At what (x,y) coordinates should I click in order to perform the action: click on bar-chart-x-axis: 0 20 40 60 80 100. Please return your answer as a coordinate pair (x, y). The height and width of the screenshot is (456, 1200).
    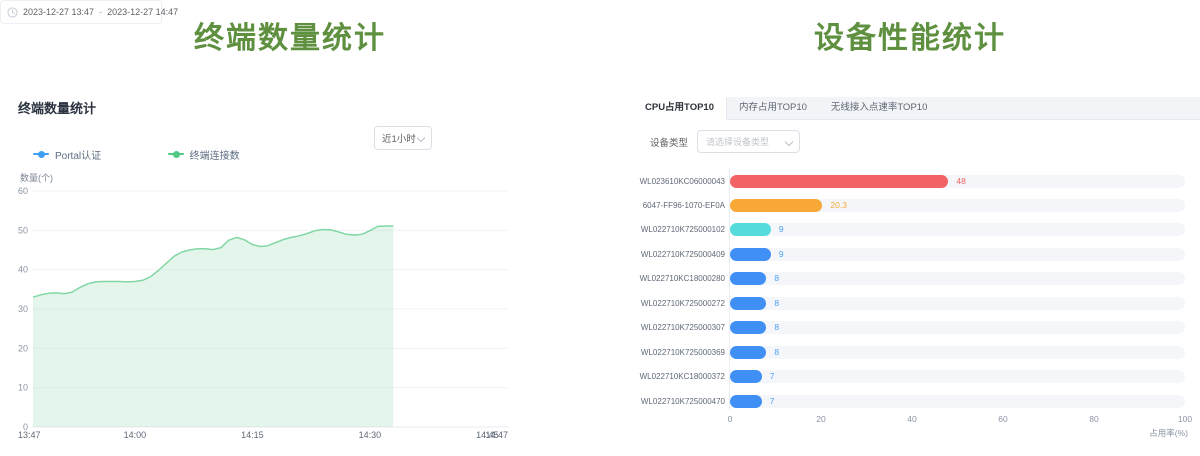
    Looking at the image, I should click on (916, 419).